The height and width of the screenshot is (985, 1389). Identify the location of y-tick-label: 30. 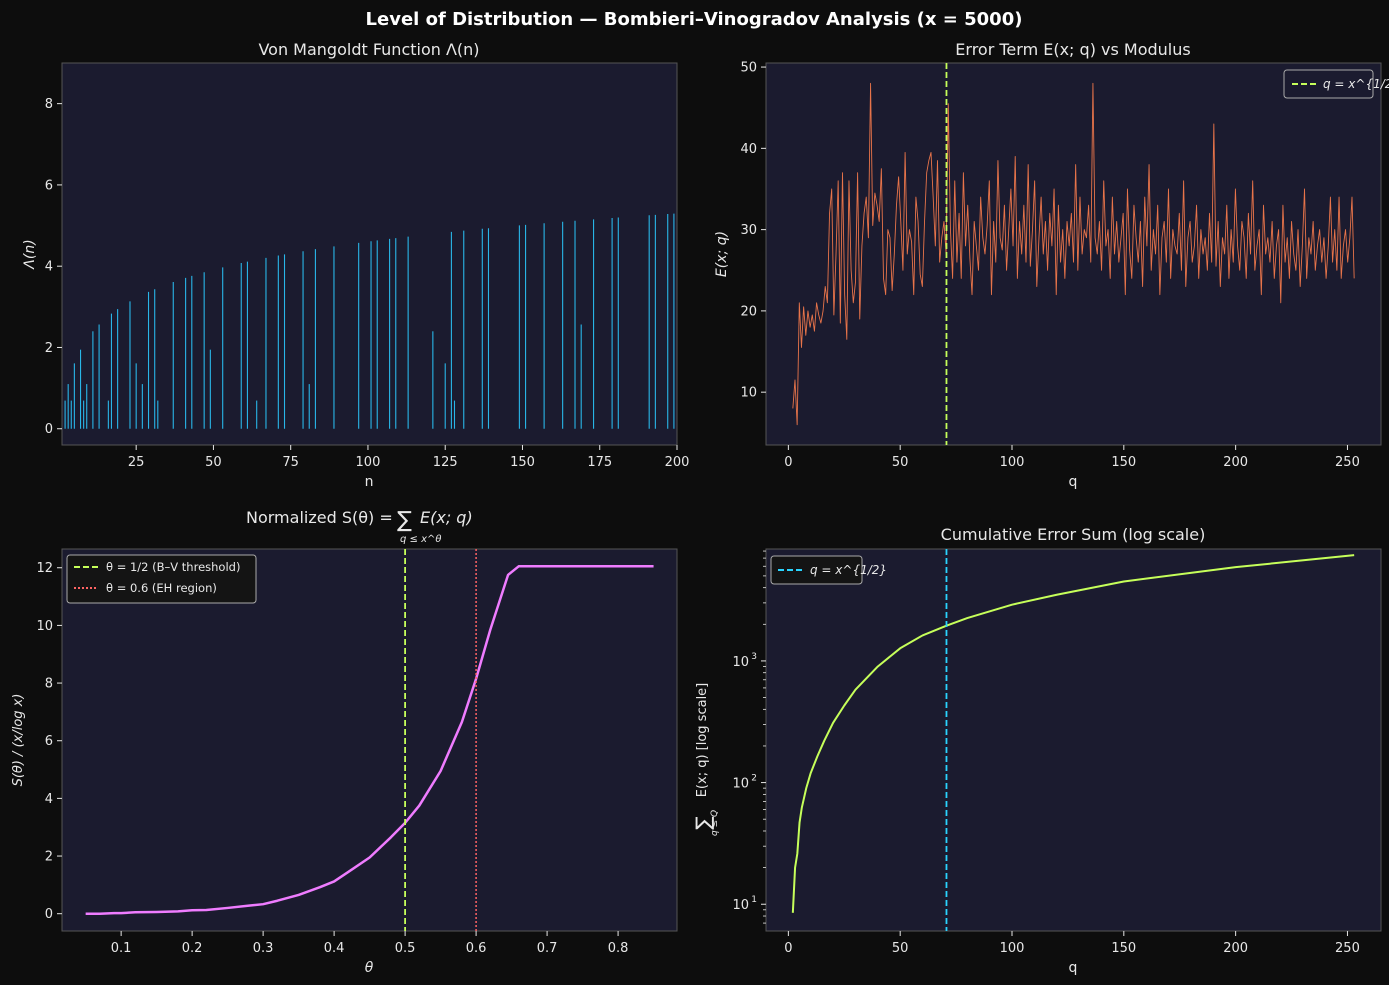
(748, 230).